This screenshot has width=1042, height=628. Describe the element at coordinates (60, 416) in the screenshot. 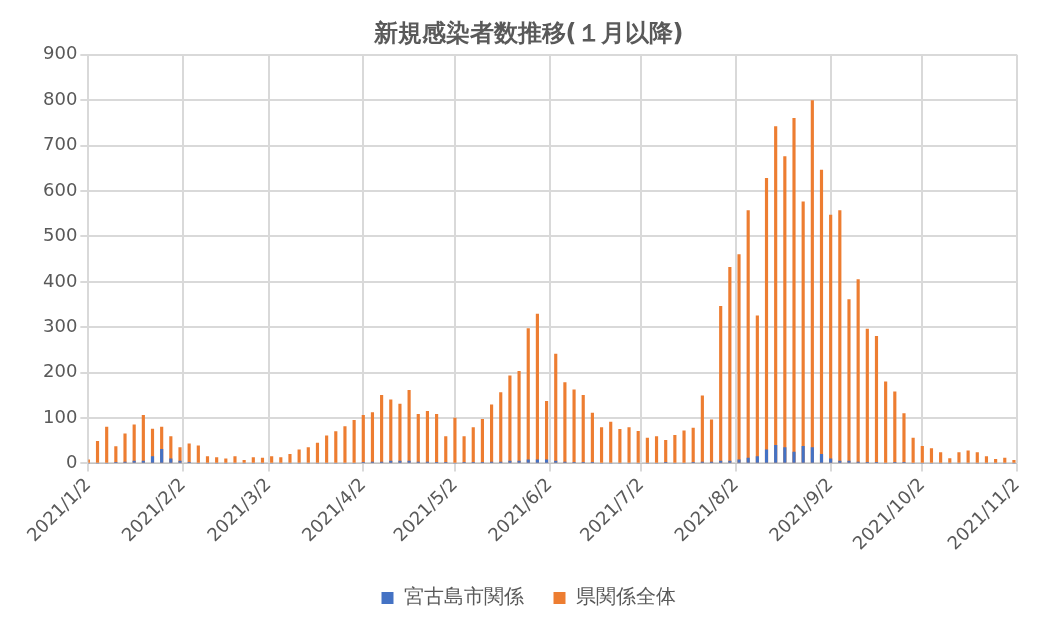

I see `y-tick-label: 100` at that location.